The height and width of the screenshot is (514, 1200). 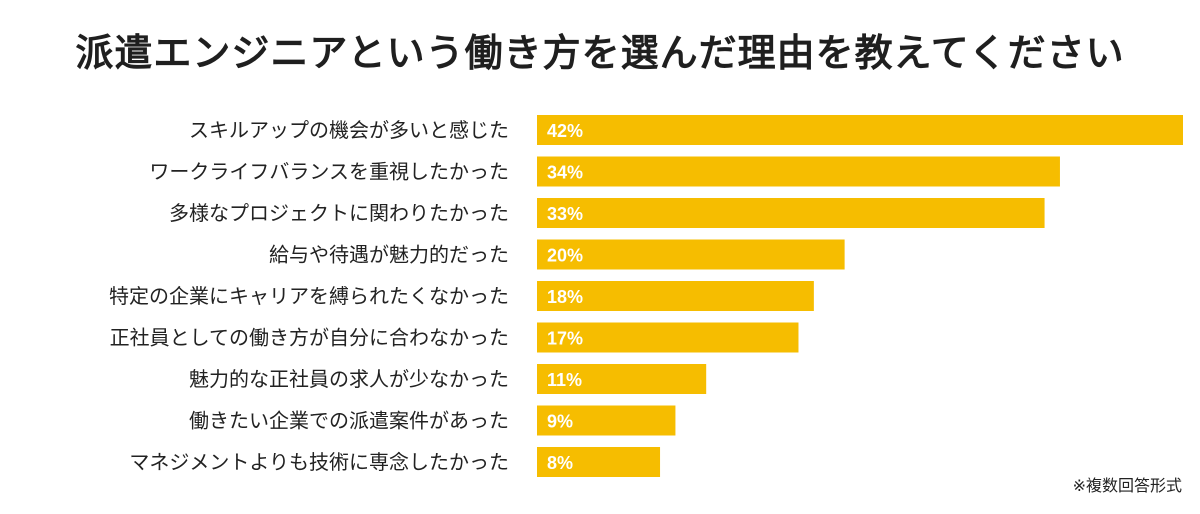 I want to click on value-label-5: 18%, so click(x=565, y=297).